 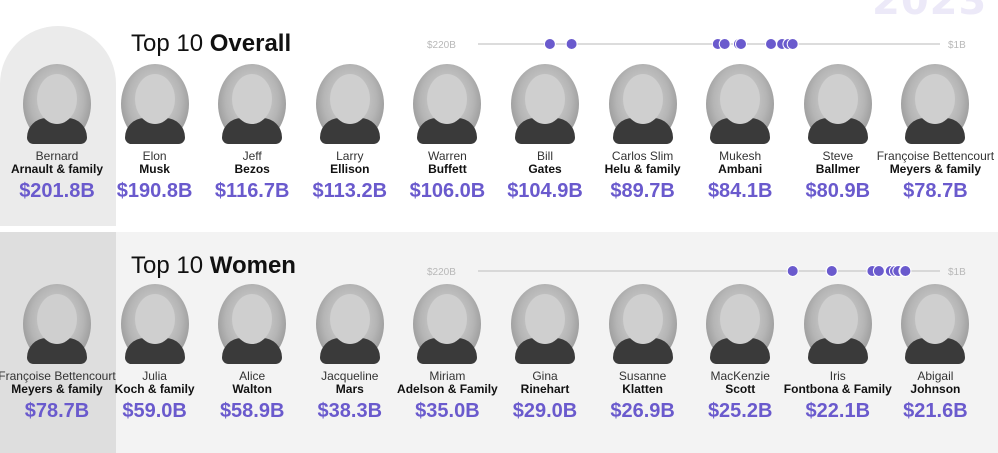 I want to click on person-last-name: Gates, so click(x=545, y=169).